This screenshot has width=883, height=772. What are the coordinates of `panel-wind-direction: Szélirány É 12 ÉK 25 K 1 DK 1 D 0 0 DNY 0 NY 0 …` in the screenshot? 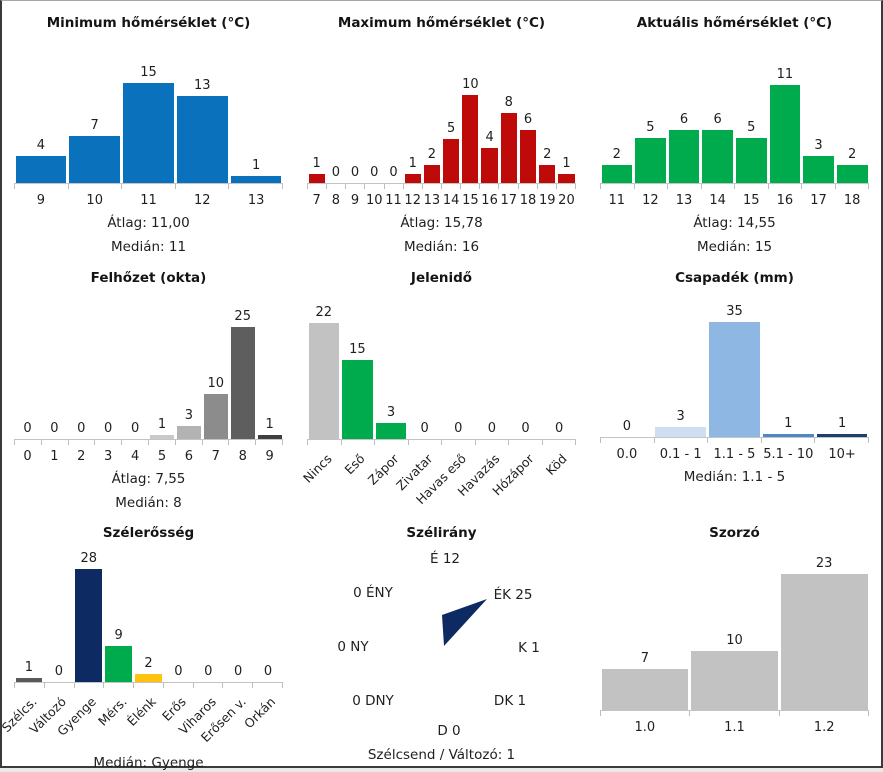 It's located at (441, 641).